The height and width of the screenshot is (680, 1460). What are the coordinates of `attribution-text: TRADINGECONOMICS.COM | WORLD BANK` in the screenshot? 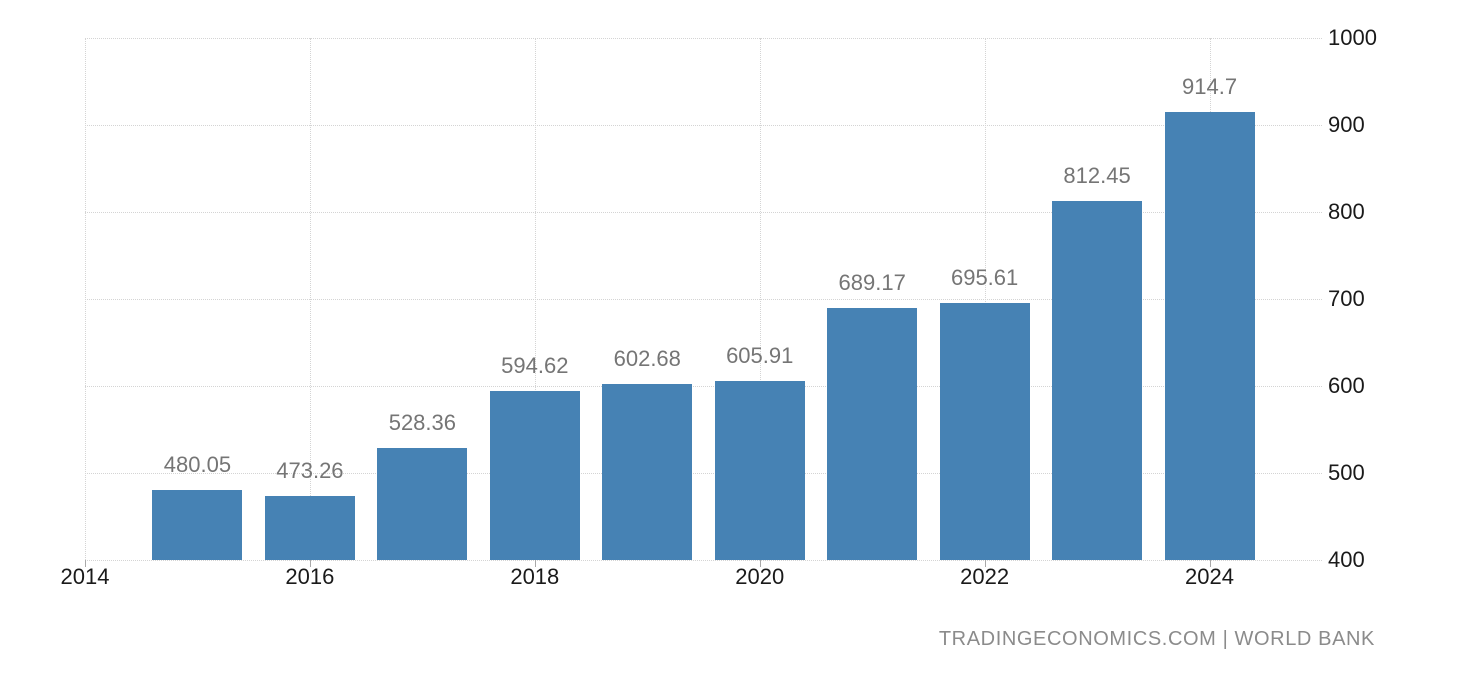 It's located at (1156, 639).